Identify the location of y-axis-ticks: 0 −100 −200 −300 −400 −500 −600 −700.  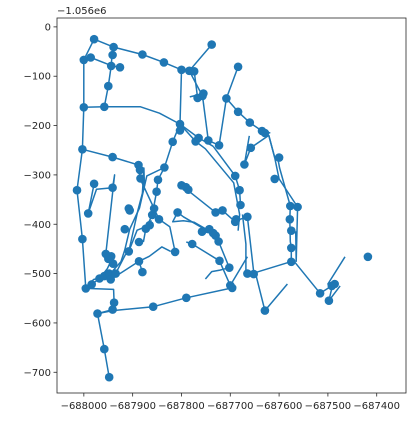
(40, 200).